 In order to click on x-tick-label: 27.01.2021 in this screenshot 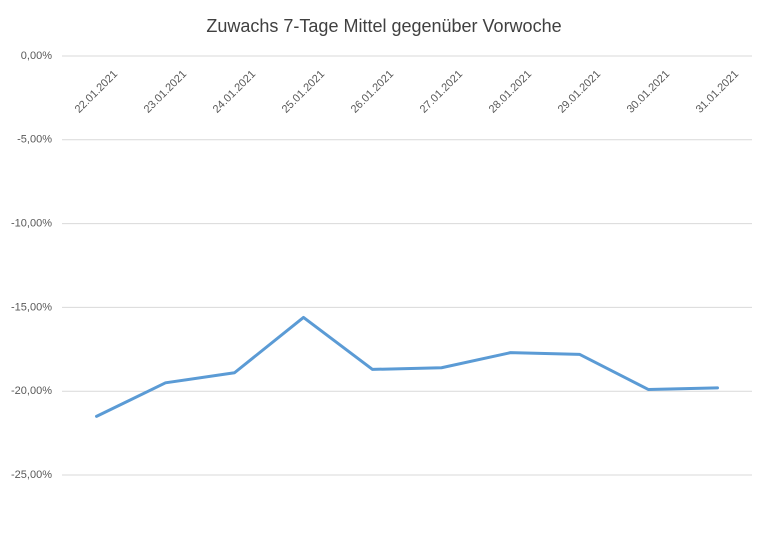, I will do `click(441, 91)`.